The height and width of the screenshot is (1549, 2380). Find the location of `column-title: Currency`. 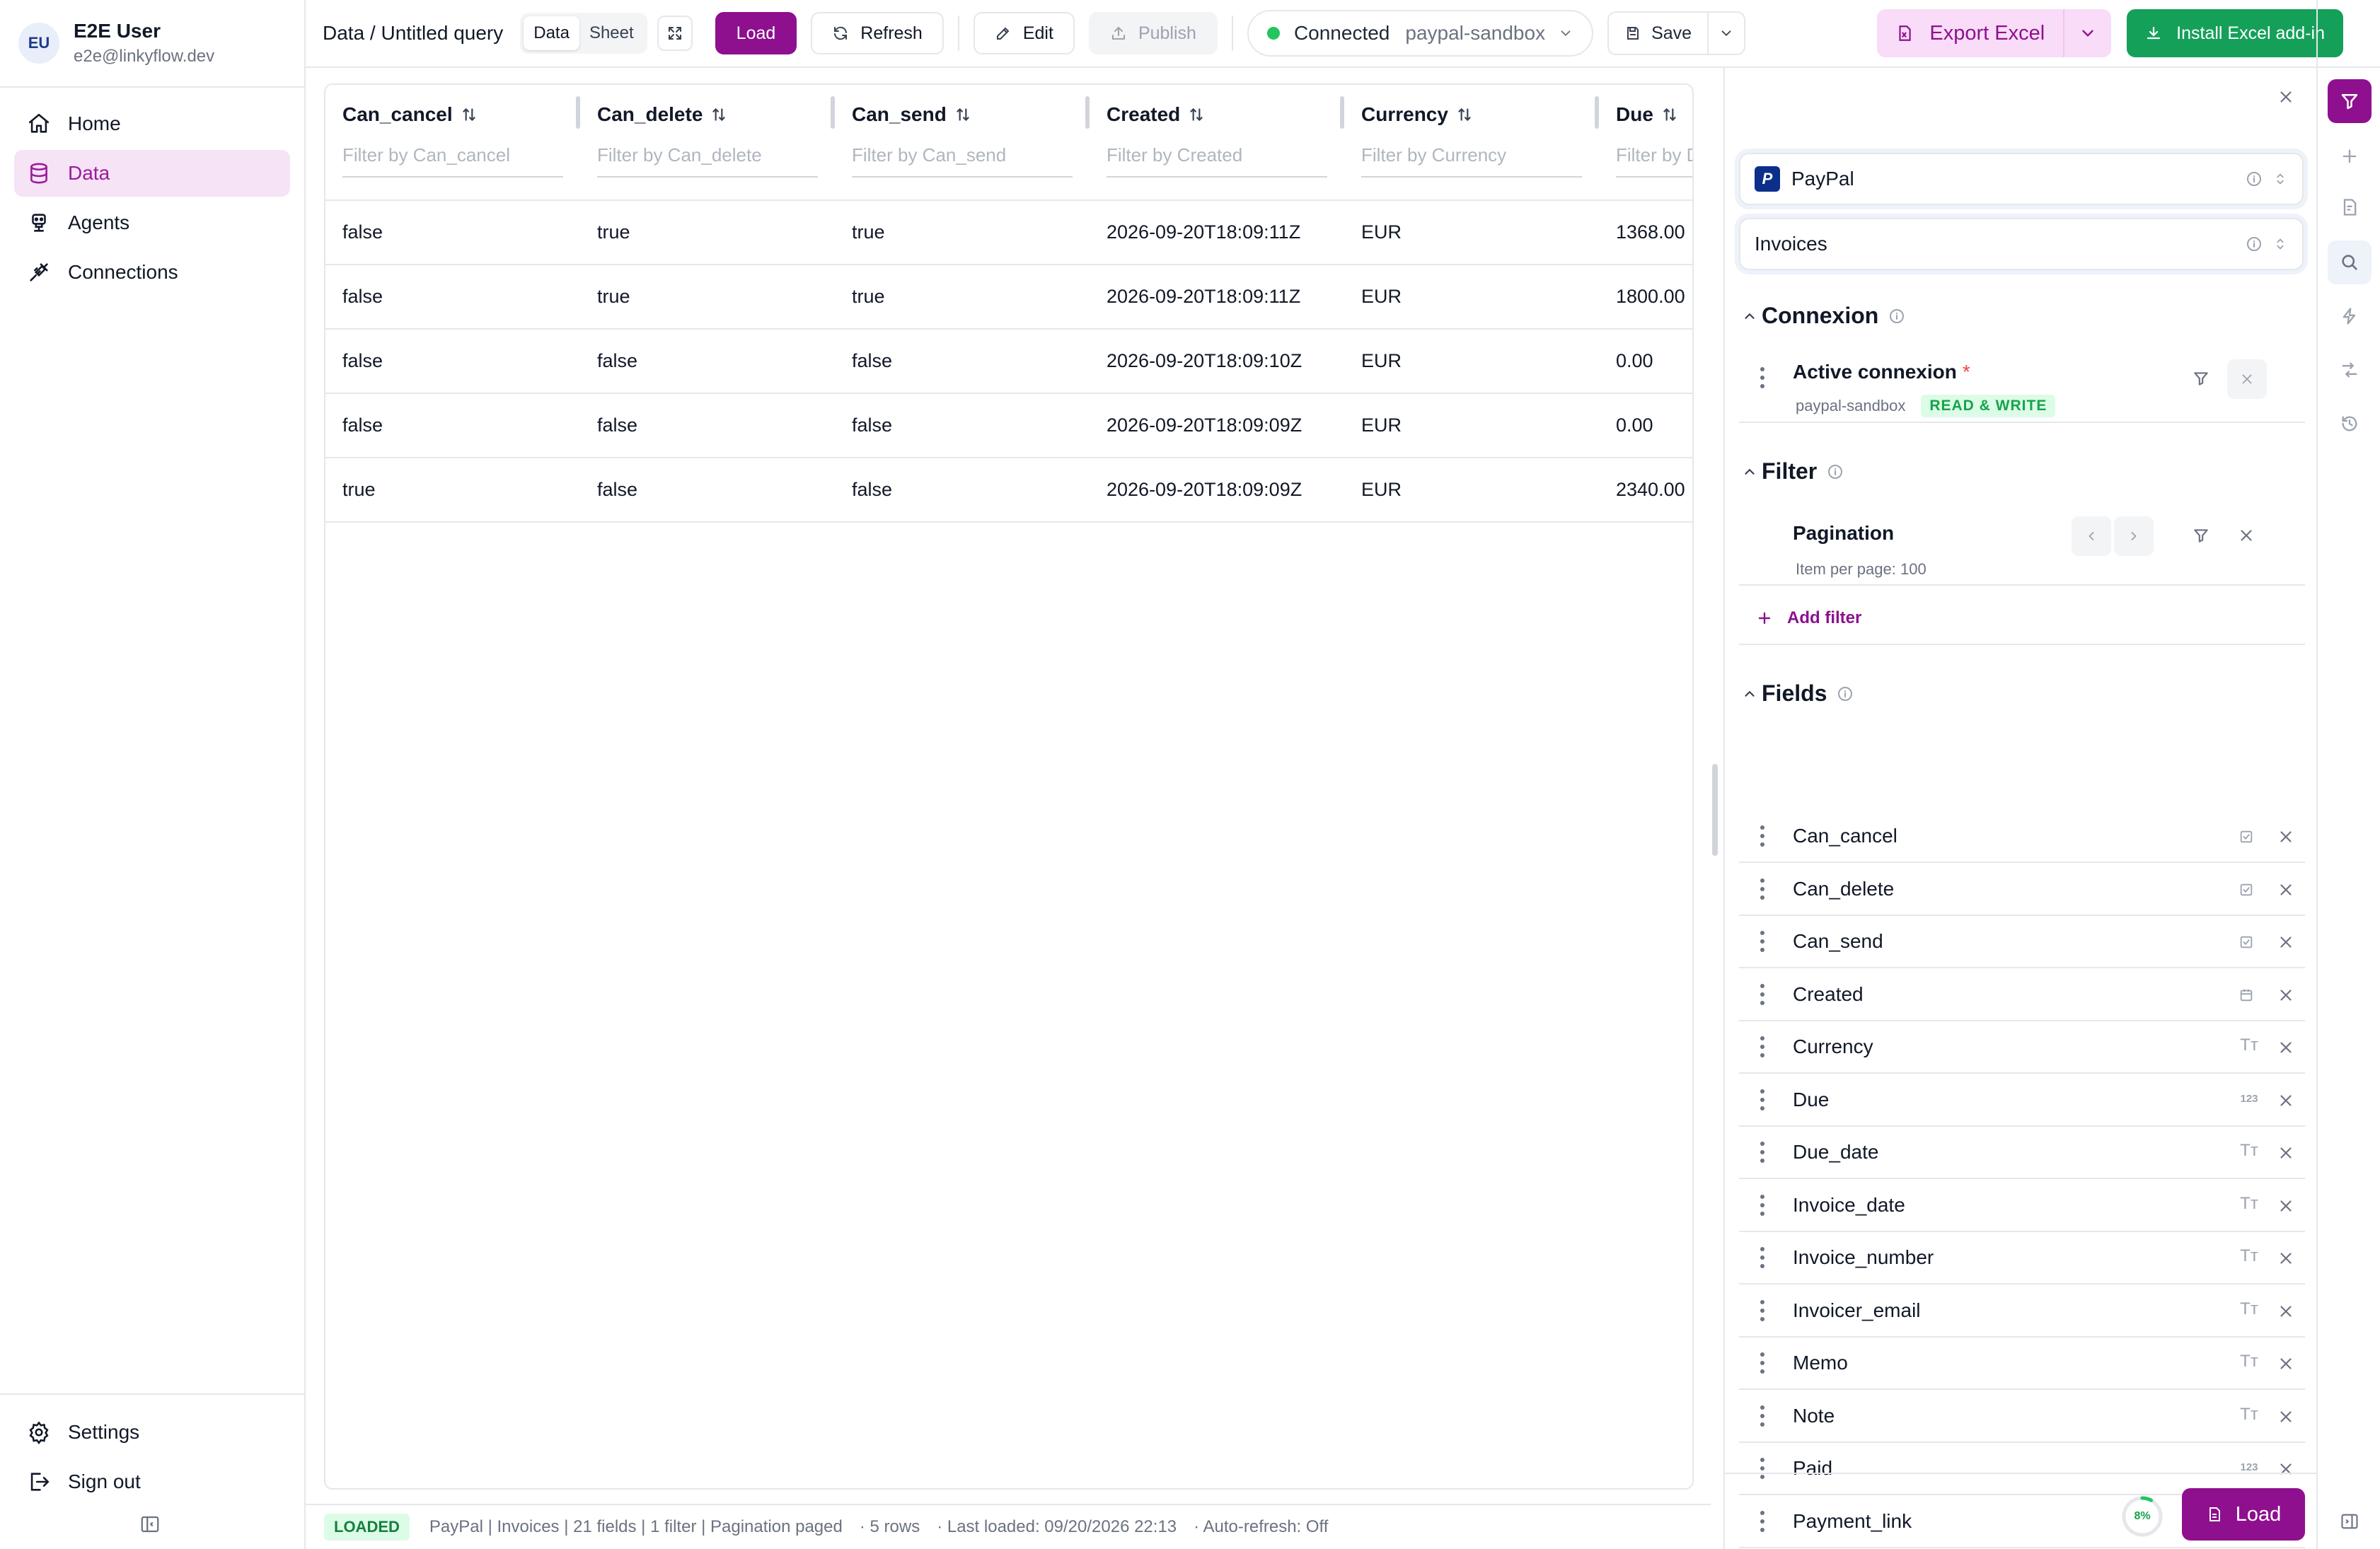

column-title: Currency is located at coordinates (1480, 115).